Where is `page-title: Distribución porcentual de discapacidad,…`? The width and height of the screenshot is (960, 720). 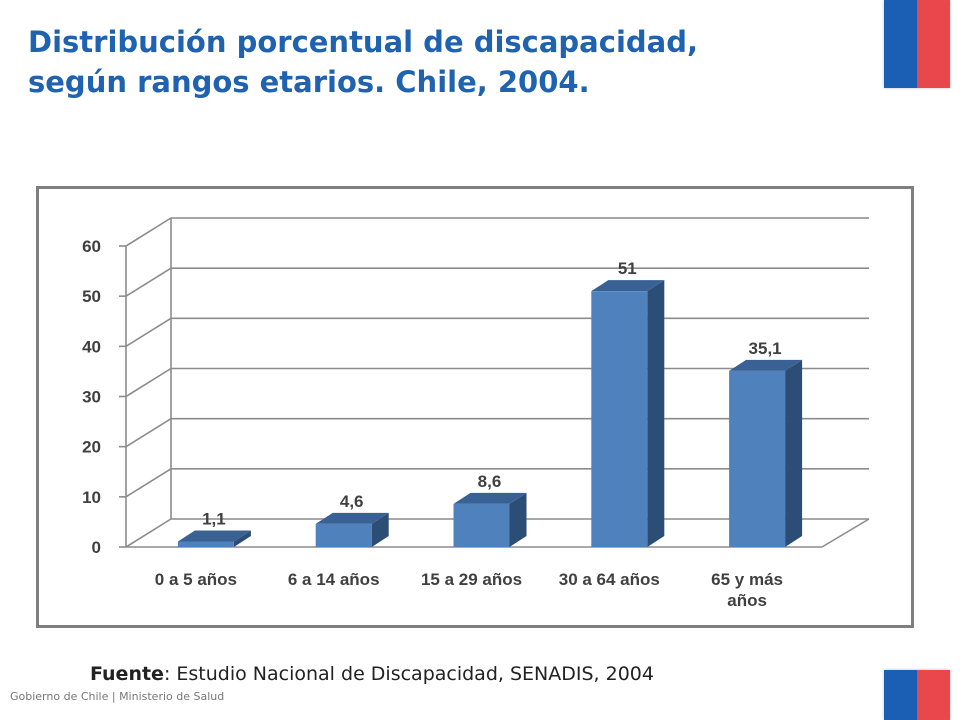
page-title: Distribución porcentual de discapacidad,… is located at coordinates (438, 62).